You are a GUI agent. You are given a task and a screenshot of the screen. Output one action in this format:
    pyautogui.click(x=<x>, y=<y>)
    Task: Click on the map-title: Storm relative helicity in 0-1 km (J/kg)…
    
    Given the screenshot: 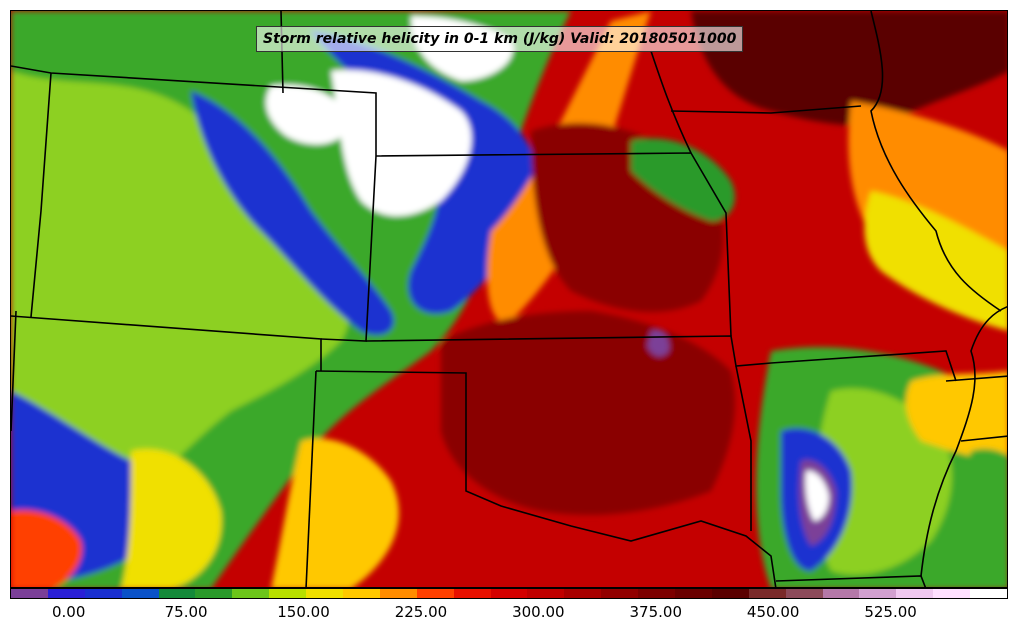 What is the action you would take?
    pyautogui.click(x=500, y=39)
    